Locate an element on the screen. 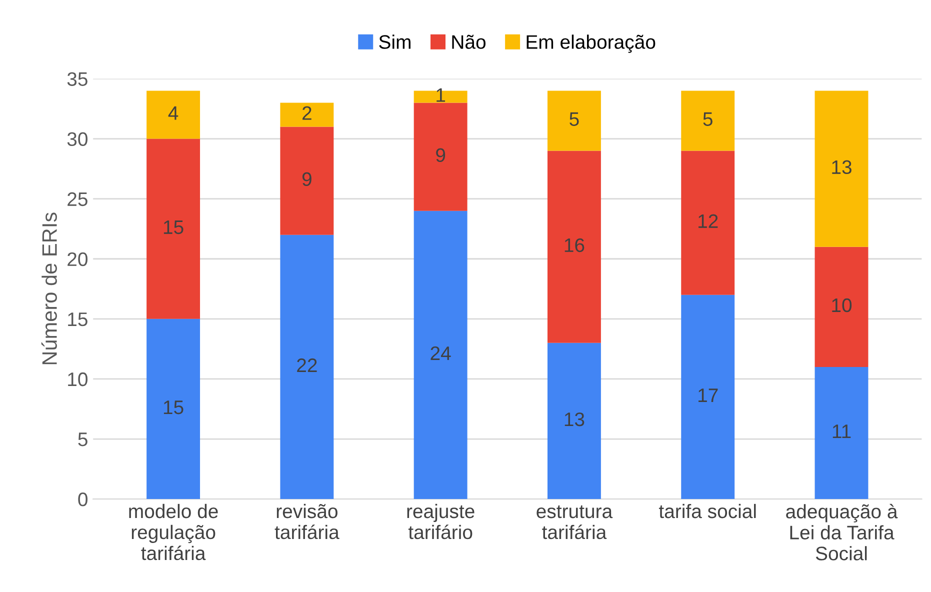 Image resolution: width=931 pixels, height=592 pixels. data-label: 10 is located at coordinates (842, 305).